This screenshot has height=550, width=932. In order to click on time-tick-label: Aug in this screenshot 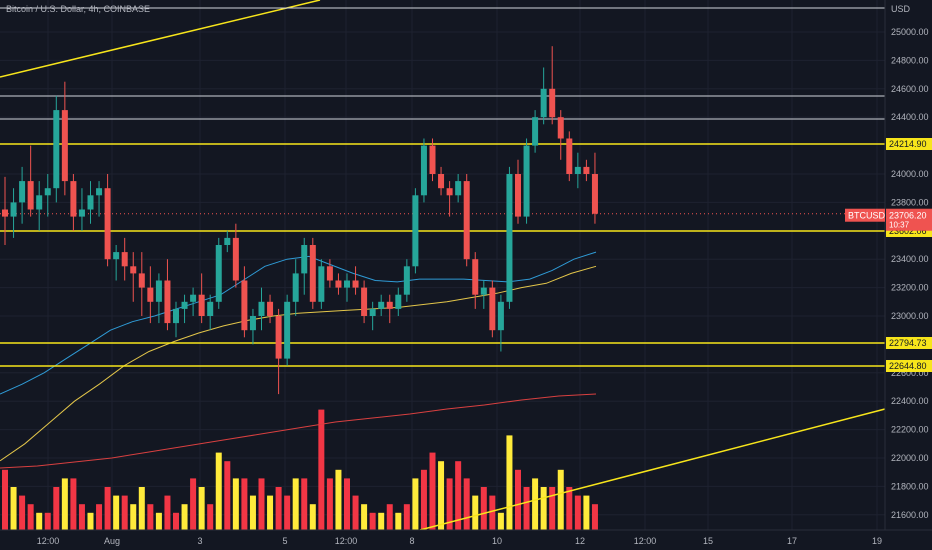, I will do `click(112, 541)`.